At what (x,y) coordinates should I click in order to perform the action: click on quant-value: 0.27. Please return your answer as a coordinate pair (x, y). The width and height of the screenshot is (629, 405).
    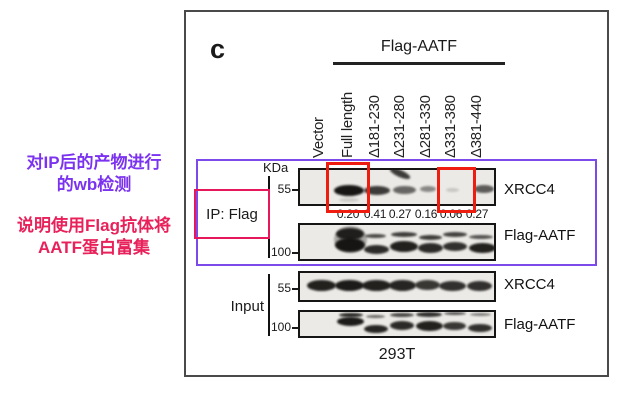
    Looking at the image, I should click on (400, 214).